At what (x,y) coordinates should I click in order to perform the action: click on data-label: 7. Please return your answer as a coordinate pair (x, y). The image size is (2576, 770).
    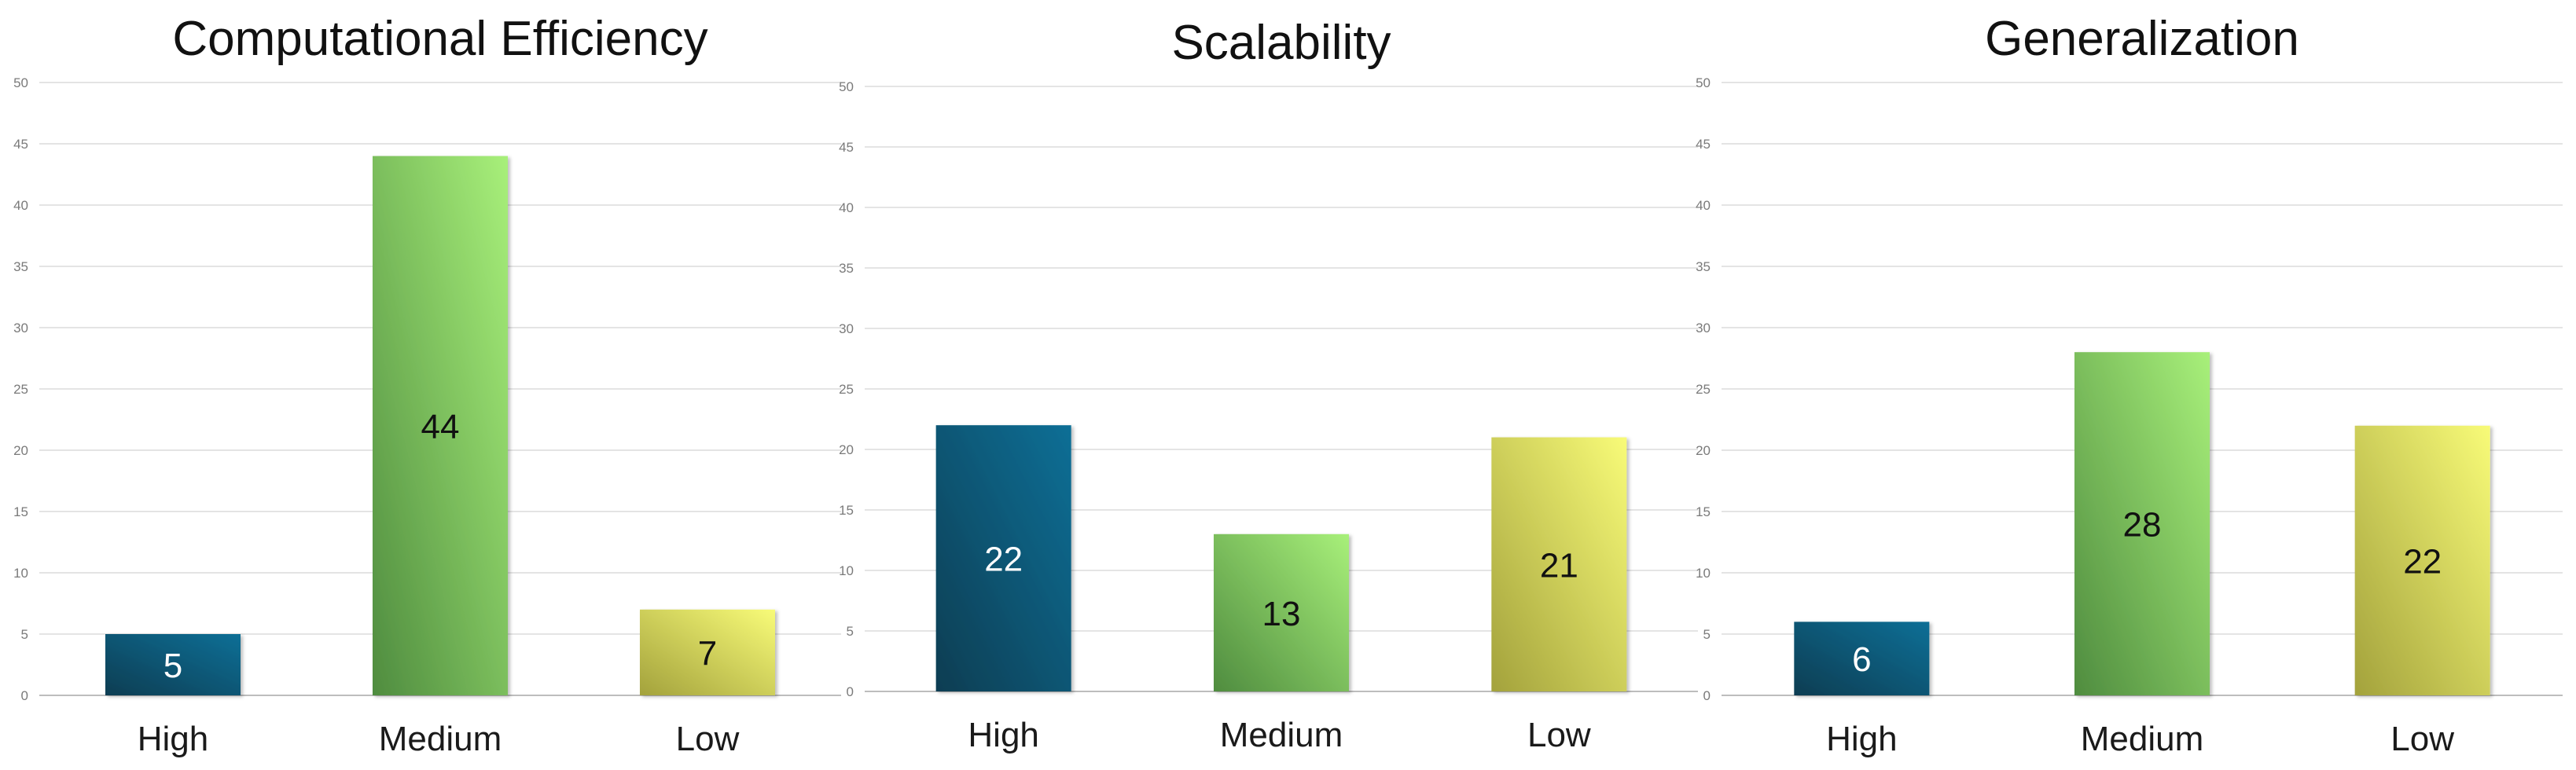
    Looking at the image, I should click on (707, 653).